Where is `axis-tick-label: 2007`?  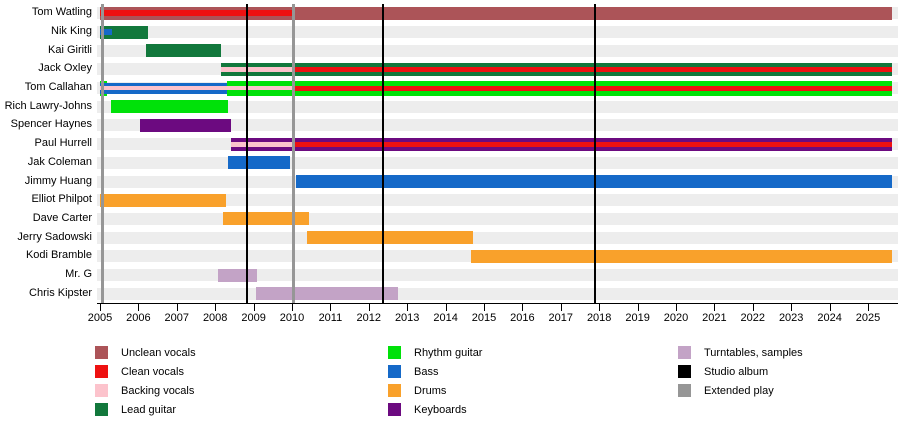
axis-tick-label: 2007 is located at coordinates (177, 318).